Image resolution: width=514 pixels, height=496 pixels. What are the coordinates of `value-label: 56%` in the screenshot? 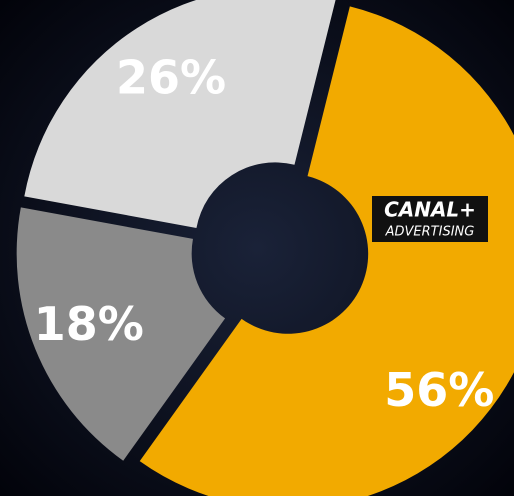 It's located at (439, 390).